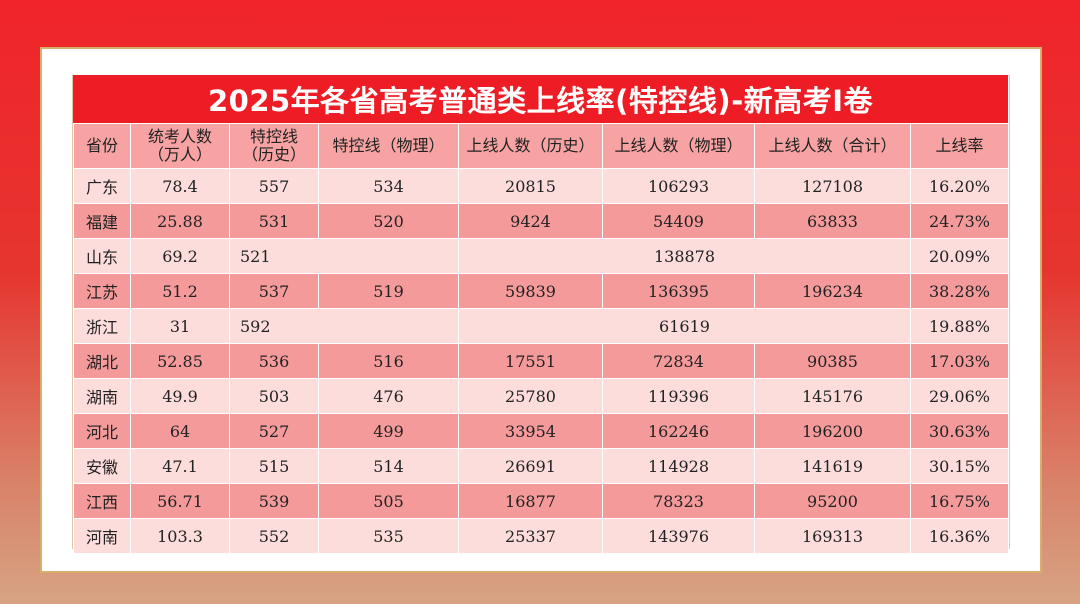 This screenshot has width=1080, height=604. Describe the element at coordinates (684, 326) in the screenshot. I see `cell-passed-combined: 61619` at that location.